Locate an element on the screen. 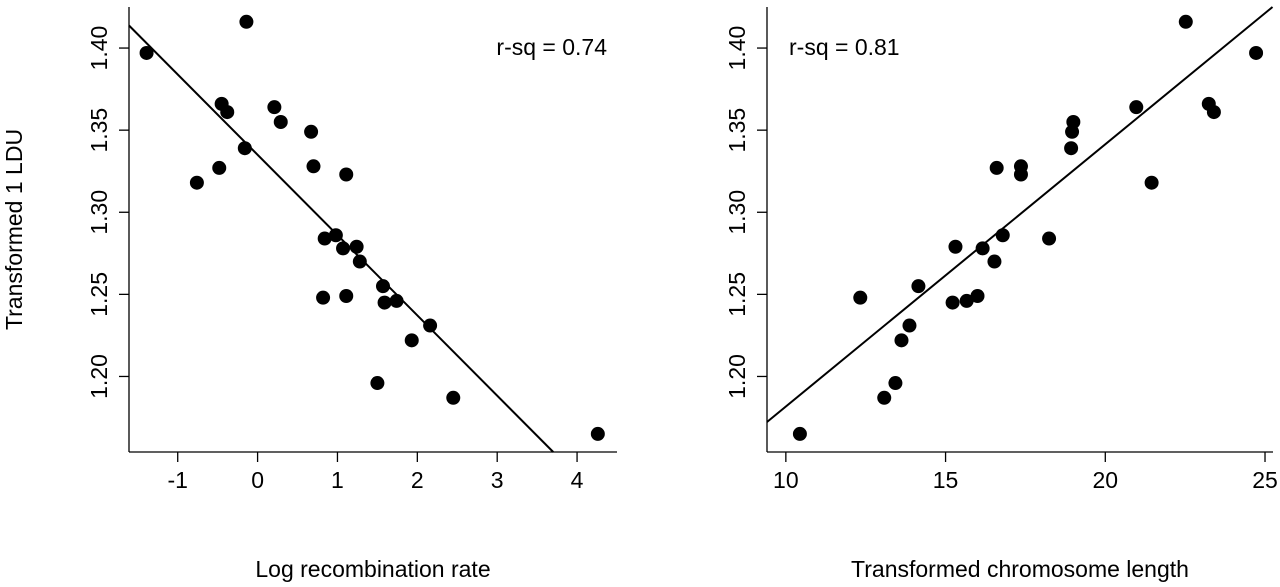  x-tick-label: 3 is located at coordinates (497, 480).